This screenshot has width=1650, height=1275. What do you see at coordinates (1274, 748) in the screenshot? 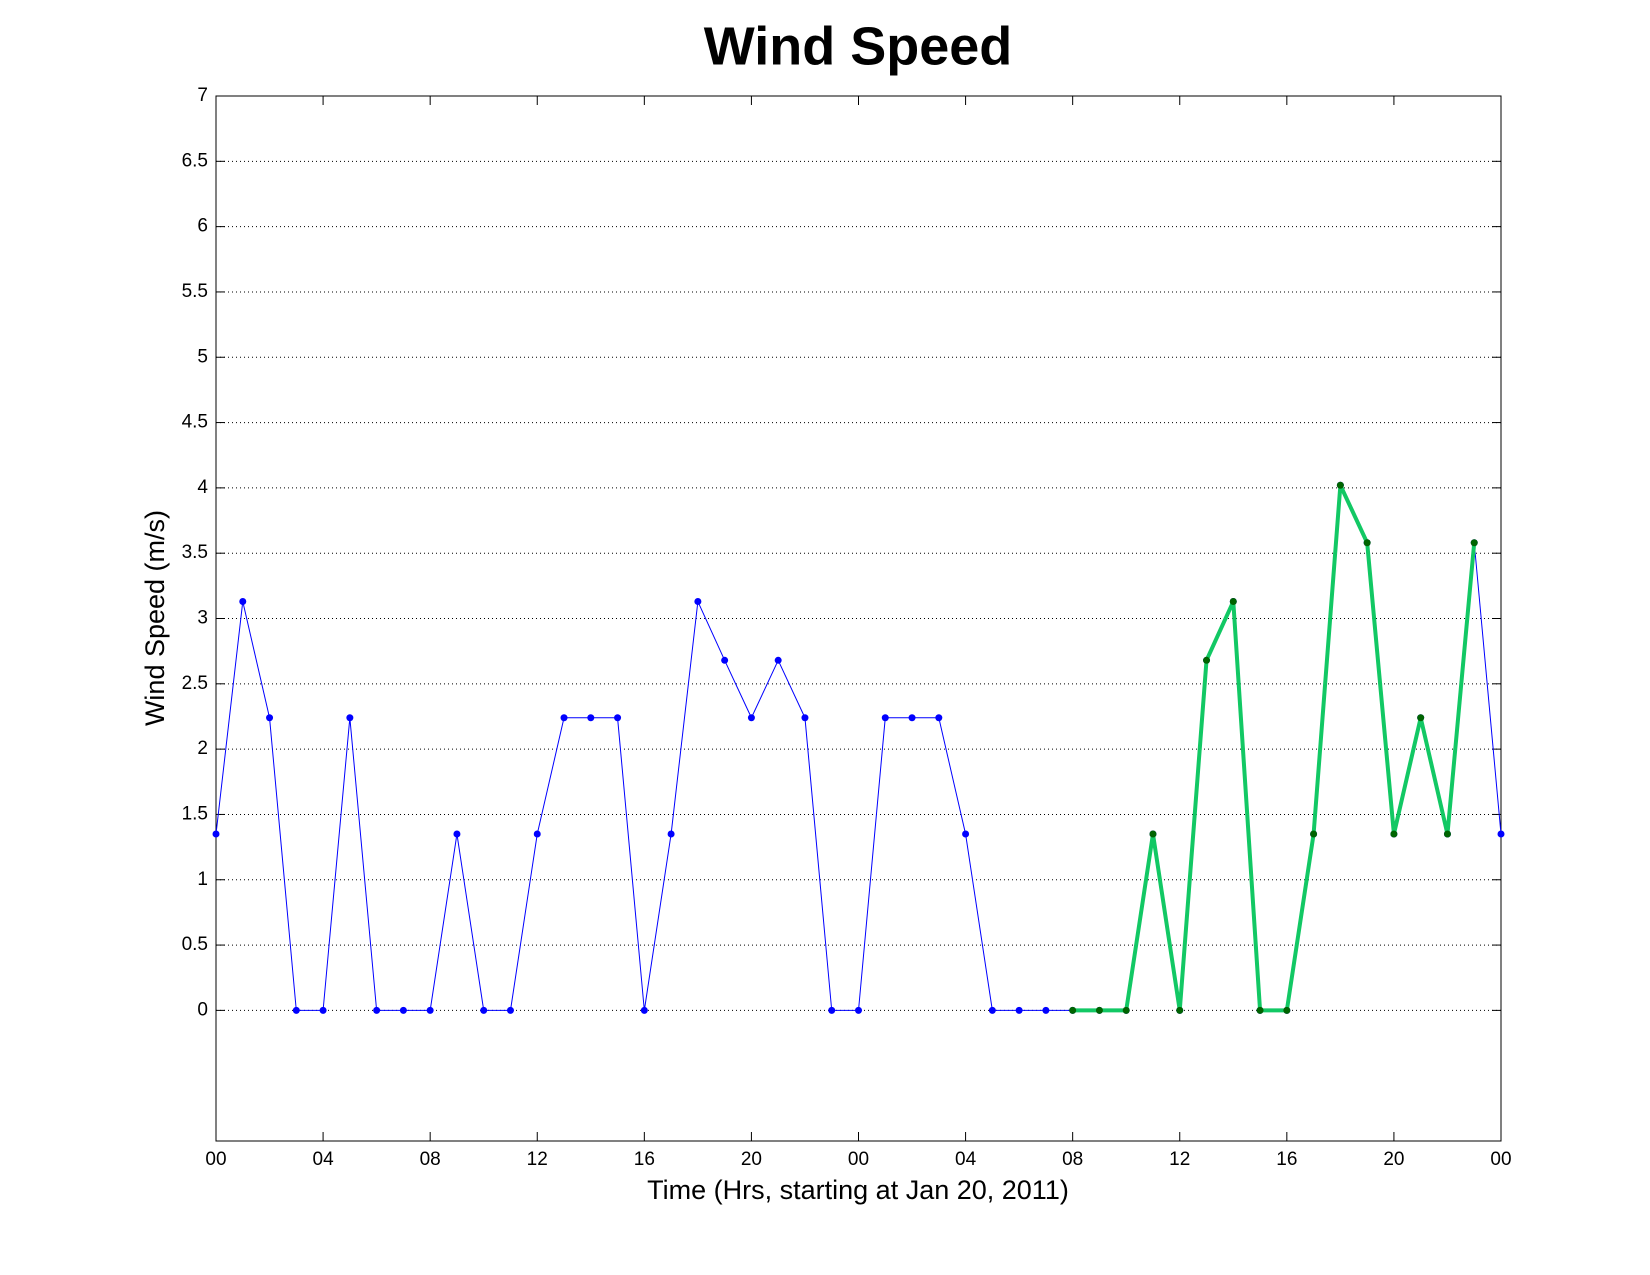
I see `series-line` at bounding box center [1274, 748].